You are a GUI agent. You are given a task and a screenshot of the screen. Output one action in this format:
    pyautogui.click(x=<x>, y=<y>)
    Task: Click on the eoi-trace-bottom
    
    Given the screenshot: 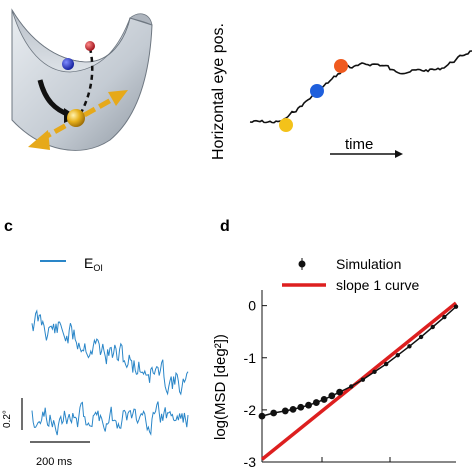 What is the action you would take?
    pyautogui.click(x=110, y=418)
    